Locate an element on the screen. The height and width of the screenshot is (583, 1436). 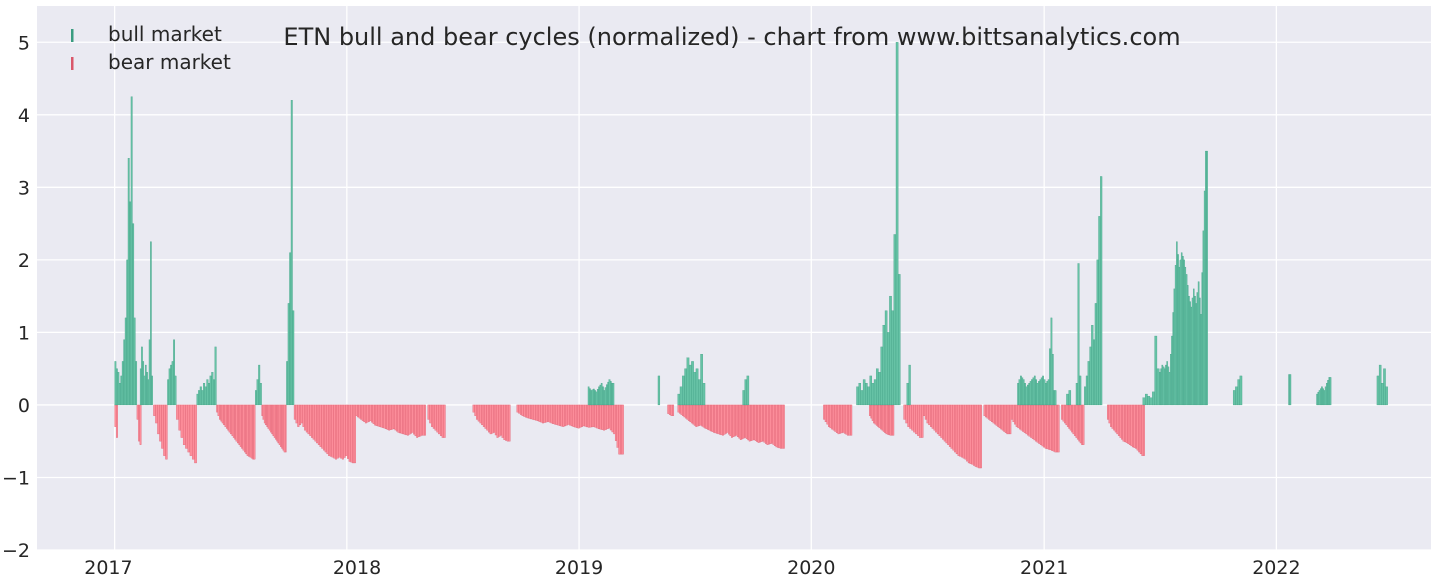
x-tick-label: 2018 is located at coordinates (357, 568).